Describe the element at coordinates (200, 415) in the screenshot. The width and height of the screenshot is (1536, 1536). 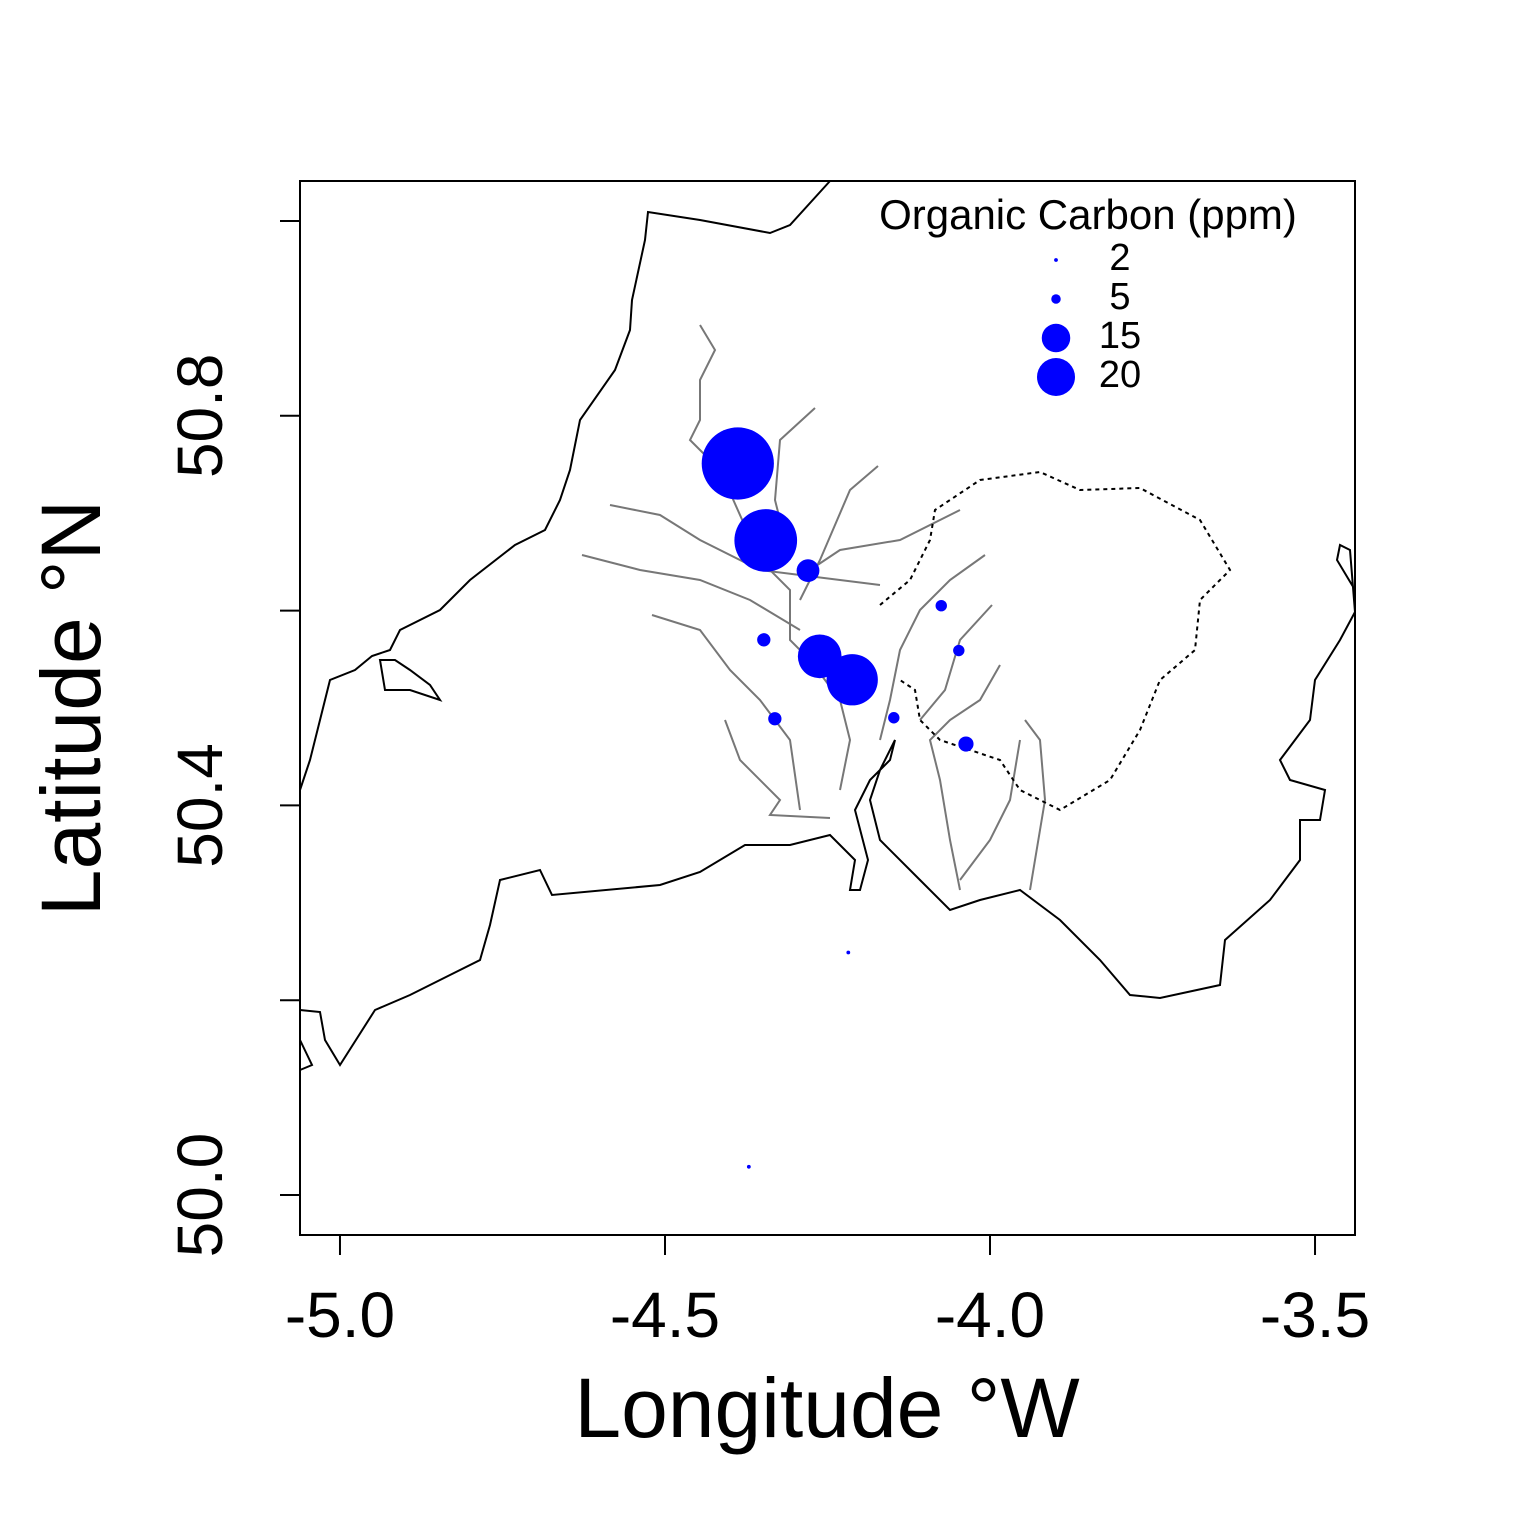
I see `y-tick-label: 50.8` at that location.